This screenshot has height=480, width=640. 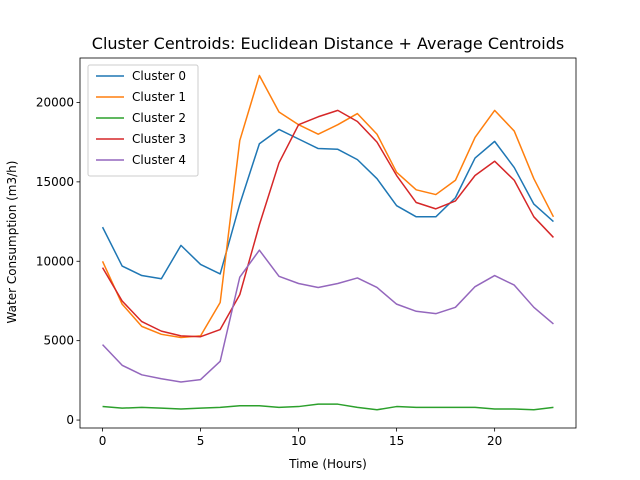 I want to click on legend-label-cluster-3: Cluster 3, so click(x=159, y=139).